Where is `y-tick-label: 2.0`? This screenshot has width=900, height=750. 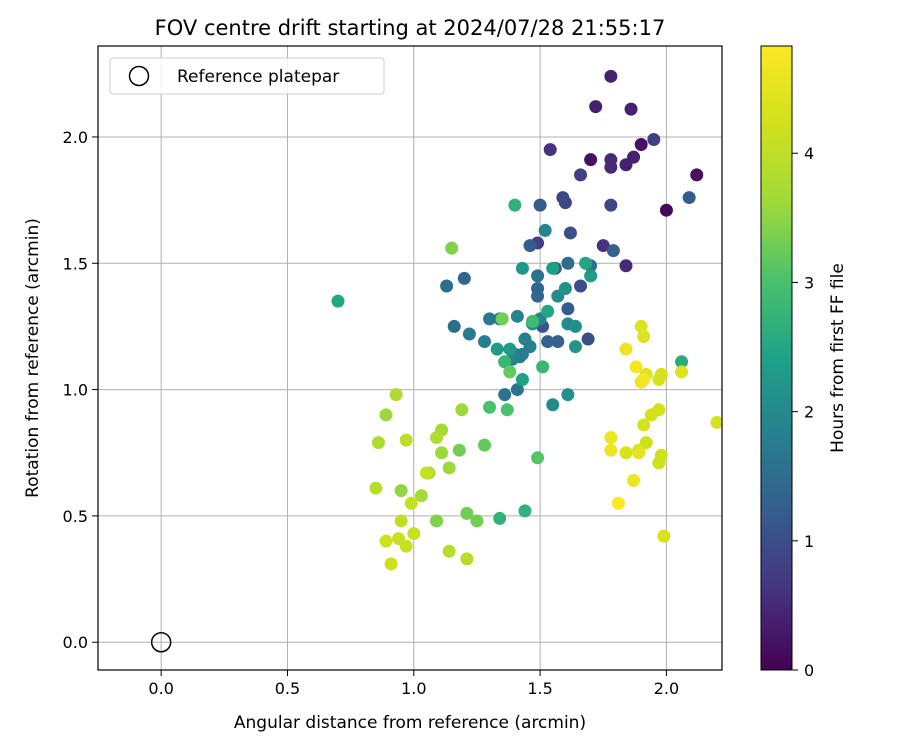 y-tick-label: 2.0 is located at coordinates (75, 137).